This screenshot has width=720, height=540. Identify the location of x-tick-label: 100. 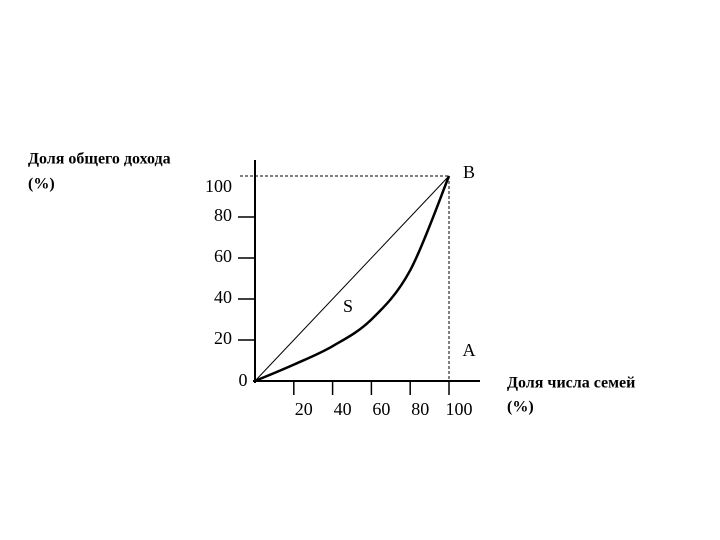
(459, 409).